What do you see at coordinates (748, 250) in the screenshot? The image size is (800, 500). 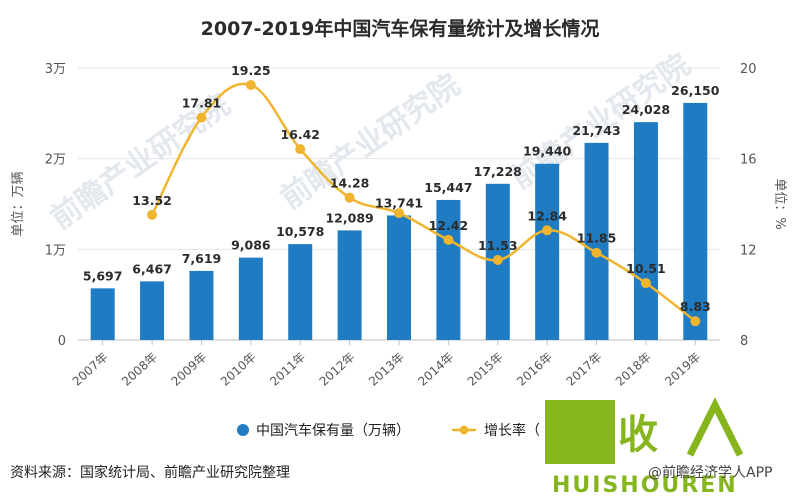 I see `y-right-tick-label: 12` at bounding box center [748, 250].